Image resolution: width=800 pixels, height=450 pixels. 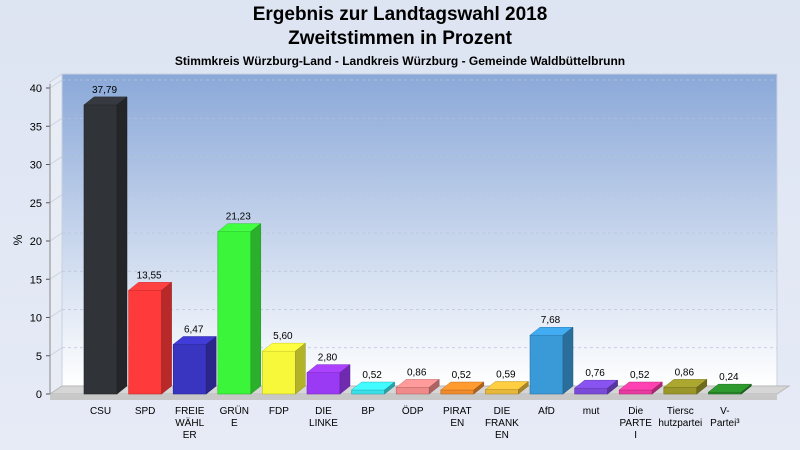 I want to click on data-label: 0,76, so click(x=595, y=373).